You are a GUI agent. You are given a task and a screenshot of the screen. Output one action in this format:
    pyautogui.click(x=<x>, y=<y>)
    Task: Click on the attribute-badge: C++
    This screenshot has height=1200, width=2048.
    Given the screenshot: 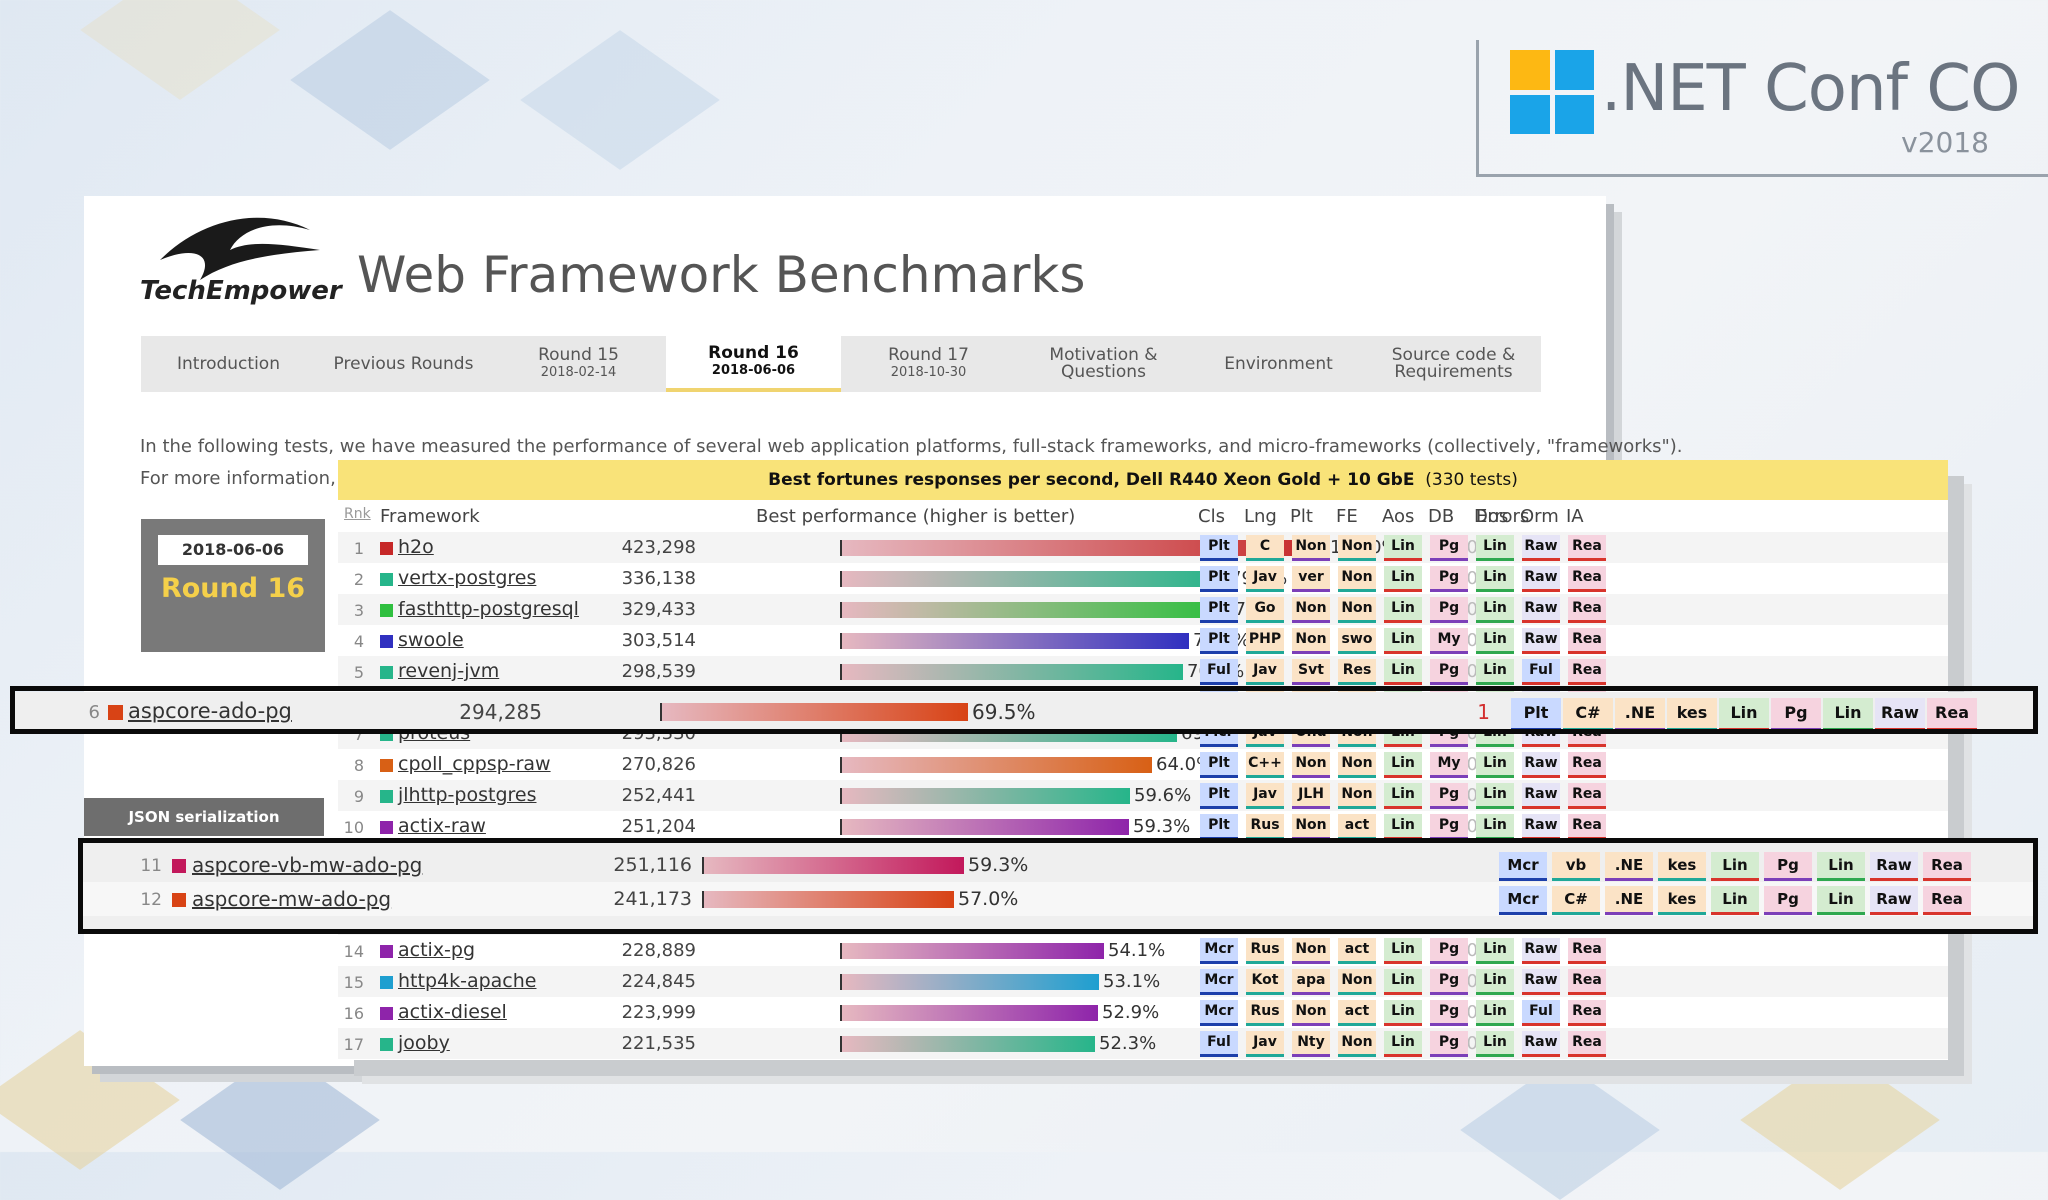 What is the action you would take?
    pyautogui.click(x=1265, y=765)
    